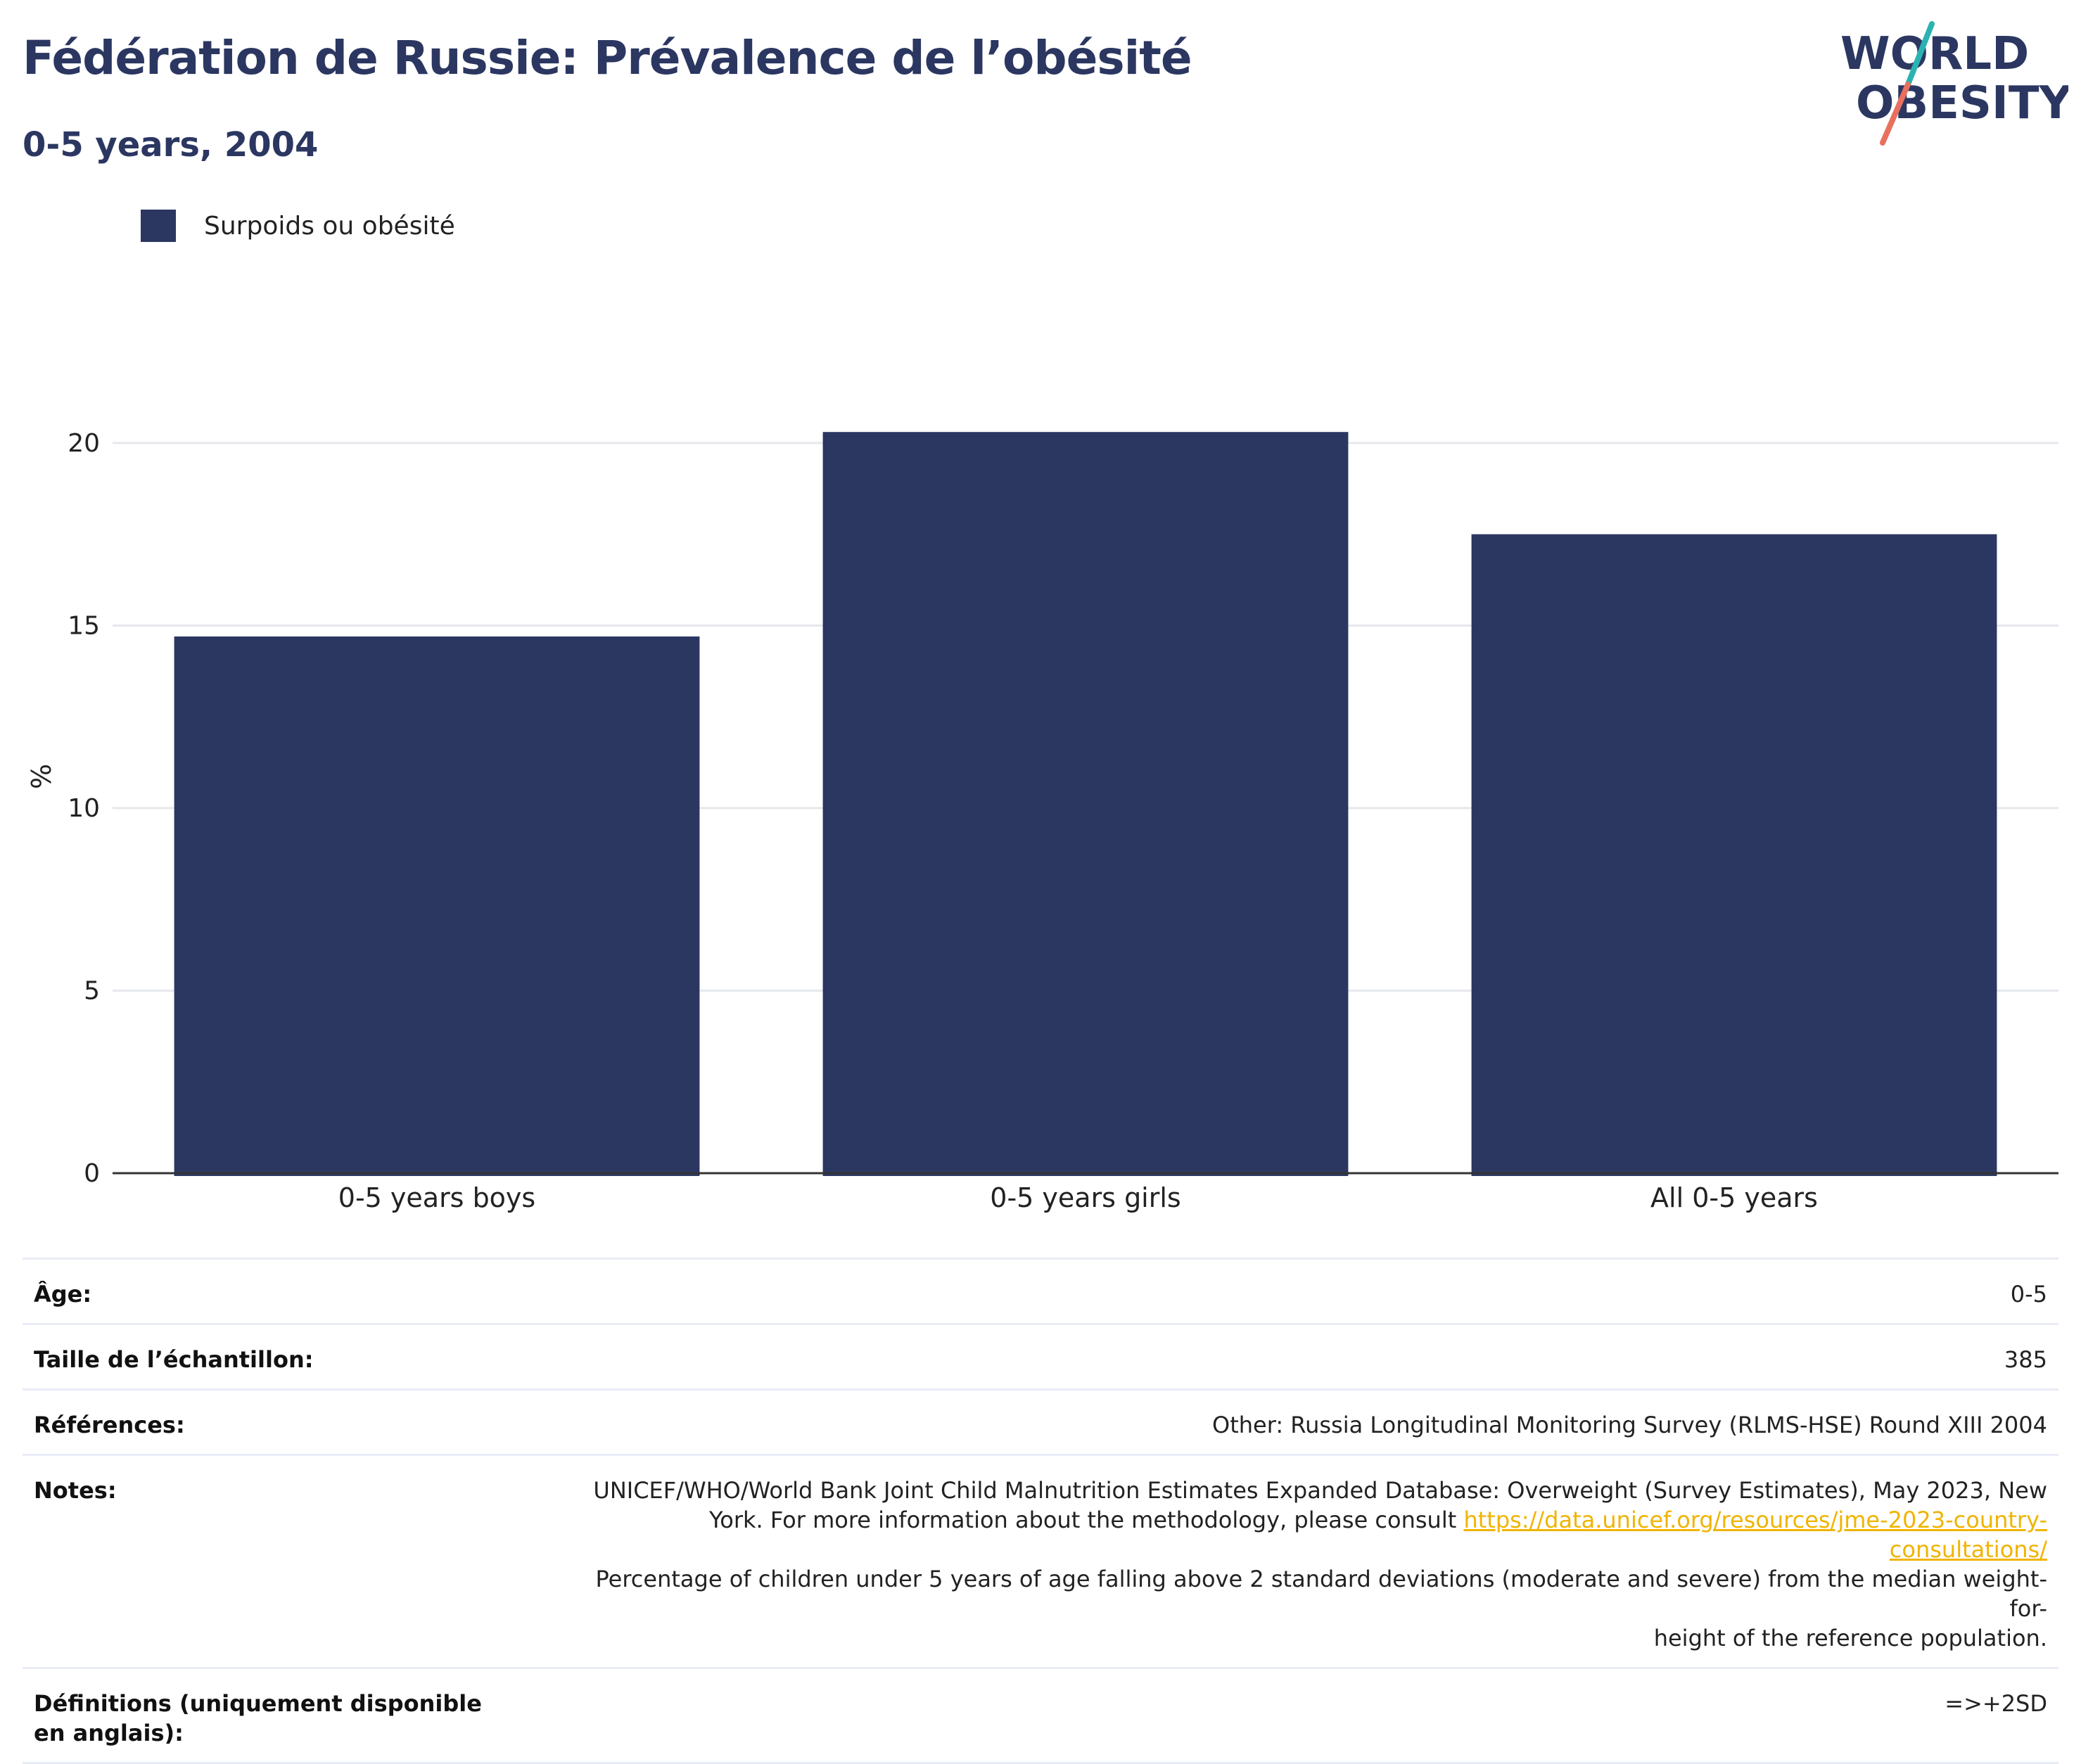 Image resolution: width=2081 pixels, height=1764 pixels. I want to click on meta-sample-label: Taille de l’échantillon:, so click(174, 1359).